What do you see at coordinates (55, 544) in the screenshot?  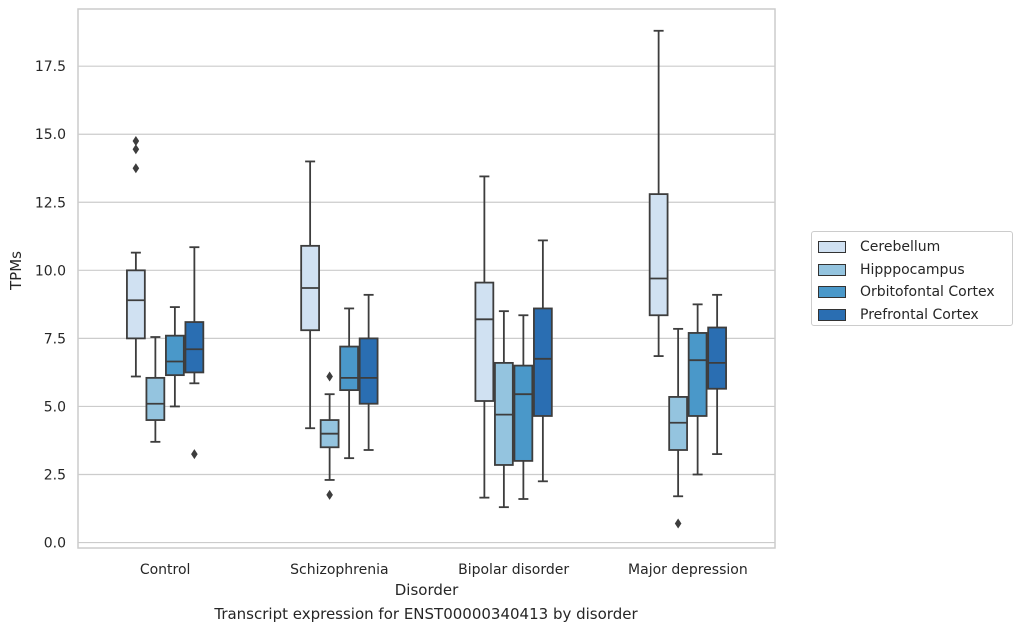 I see `y-tick-label: 0.0` at bounding box center [55, 544].